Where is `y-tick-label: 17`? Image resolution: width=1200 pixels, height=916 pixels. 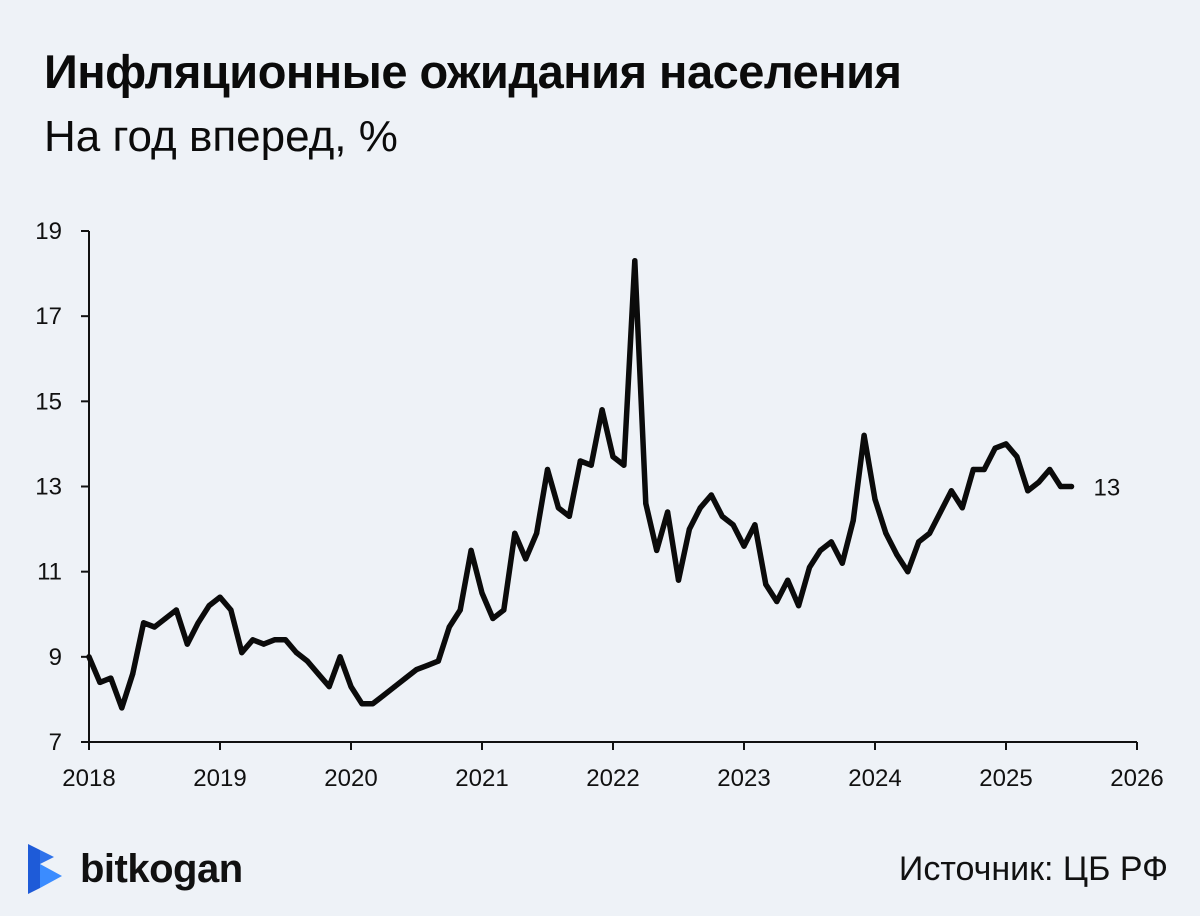
y-tick-label: 17 is located at coordinates (48, 316).